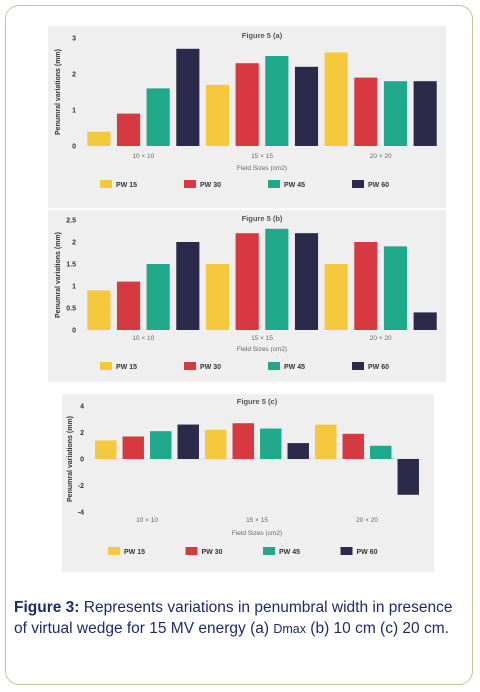 This screenshot has height=692, width=480. I want to click on y-tick-label: 3, so click(74, 39).